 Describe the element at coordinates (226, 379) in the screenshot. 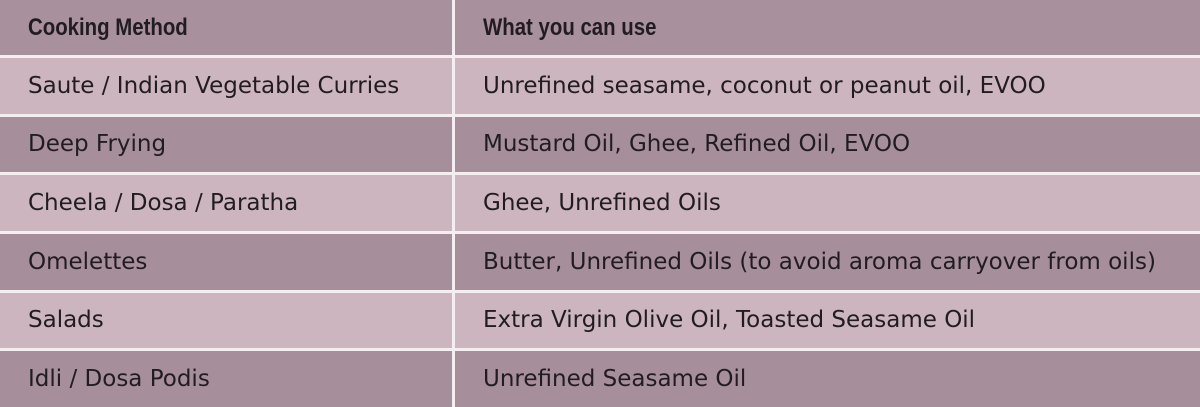

I see `table-cell-method: Idli / Dosa Podis` at that location.